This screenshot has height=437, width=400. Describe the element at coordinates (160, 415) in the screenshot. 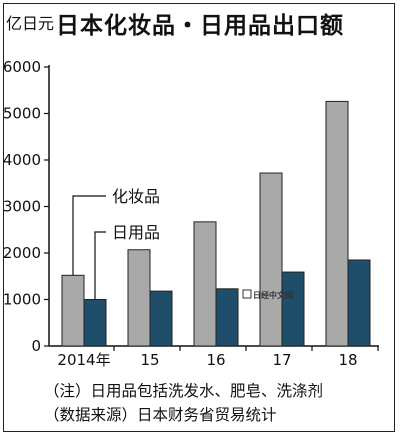

I see `chart-source: （数据来源）日本财务省贸易统计` at that location.